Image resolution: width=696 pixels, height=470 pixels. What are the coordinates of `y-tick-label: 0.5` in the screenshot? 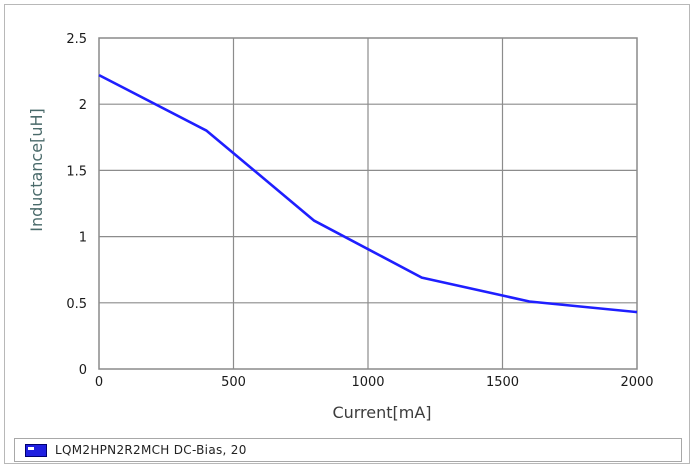 It's located at (76, 304).